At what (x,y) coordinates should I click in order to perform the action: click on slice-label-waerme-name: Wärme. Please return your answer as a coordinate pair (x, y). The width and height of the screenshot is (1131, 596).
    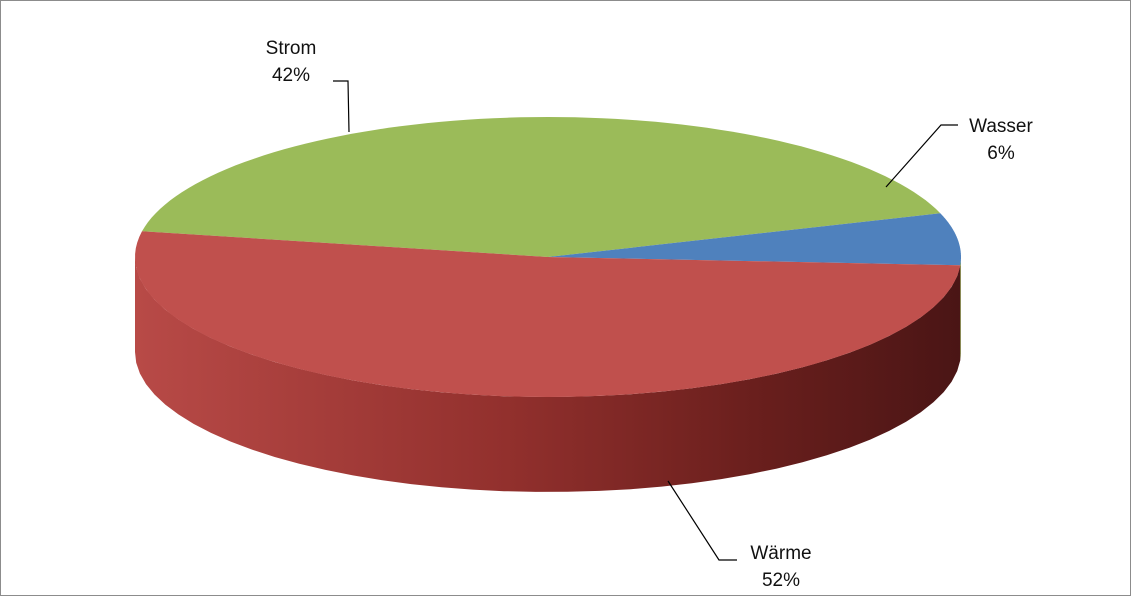
    Looking at the image, I should click on (780, 553).